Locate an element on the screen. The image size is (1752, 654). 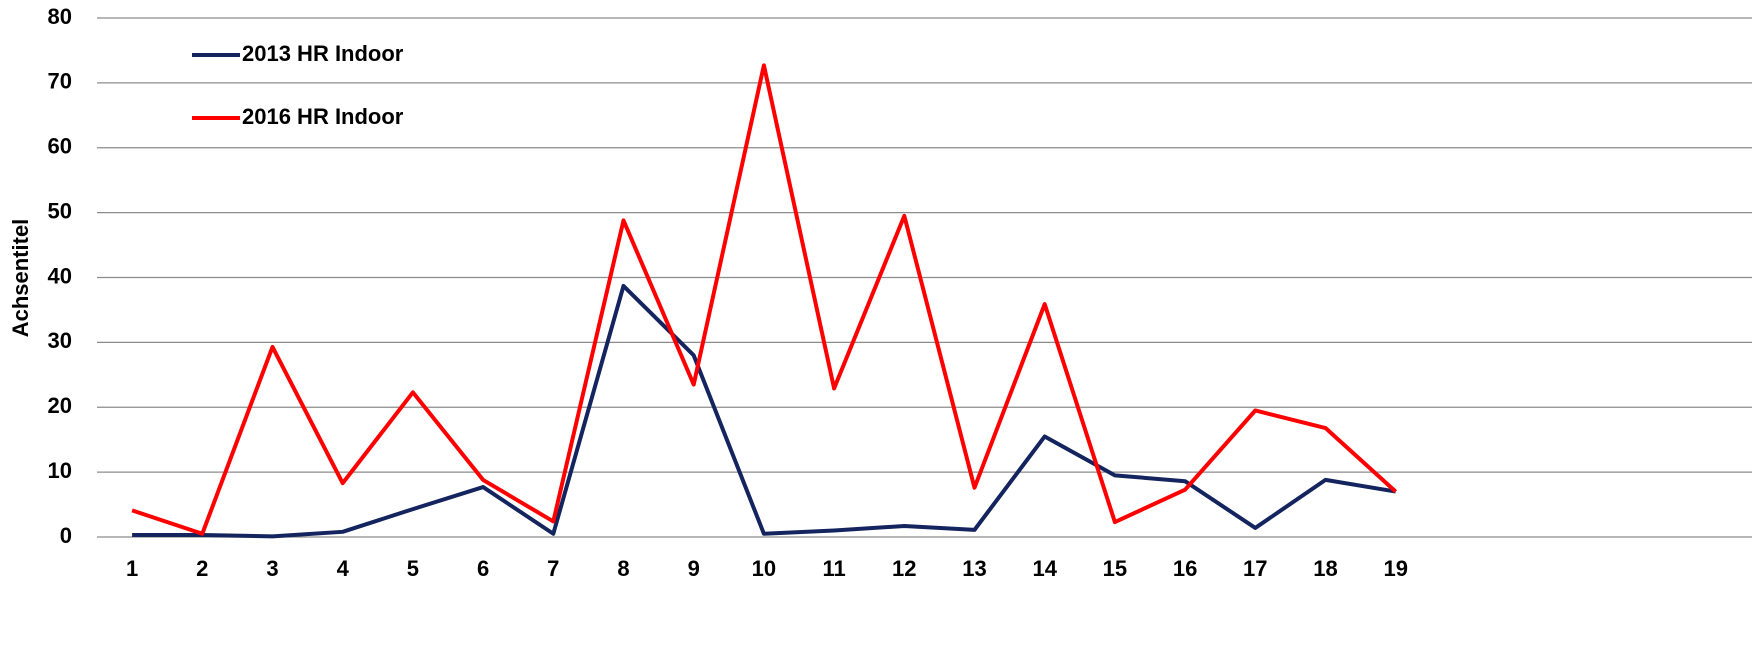
x-tick-label: 13 is located at coordinates (974, 568).